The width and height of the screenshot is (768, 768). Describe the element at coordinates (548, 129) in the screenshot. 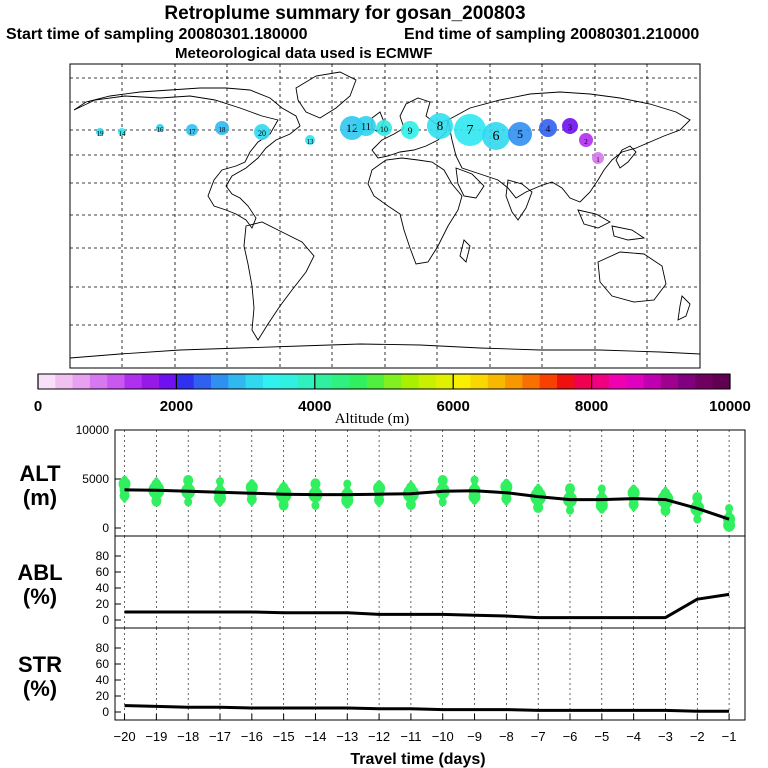

I see `plume-marker-label: 4` at that location.